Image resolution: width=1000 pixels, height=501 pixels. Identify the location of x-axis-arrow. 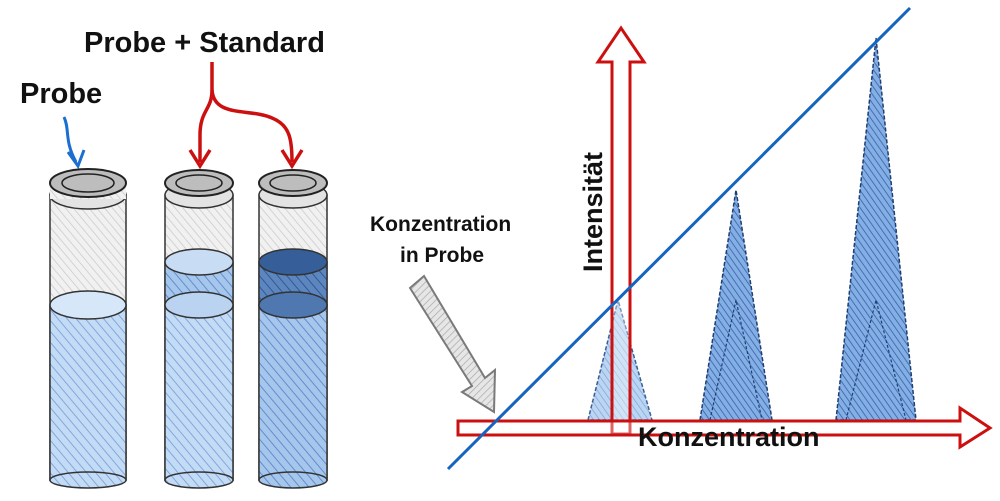
(724, 427).